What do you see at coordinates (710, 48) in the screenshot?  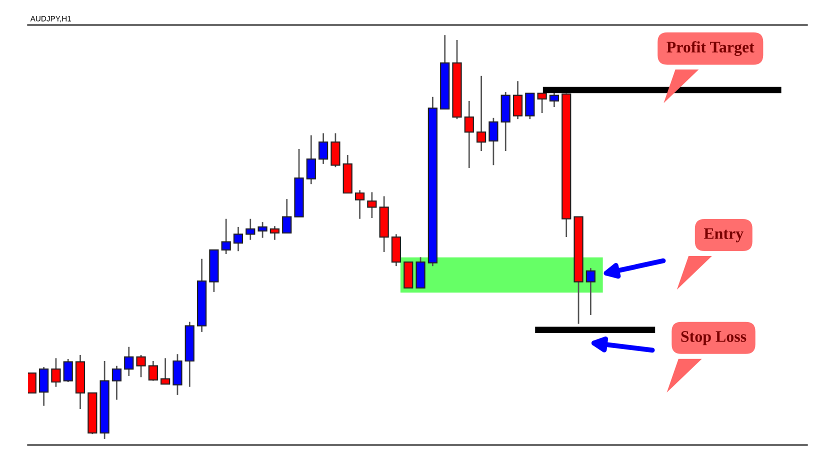 I see `ref-line-label: Profit Target` at bounding box center [710, 48].